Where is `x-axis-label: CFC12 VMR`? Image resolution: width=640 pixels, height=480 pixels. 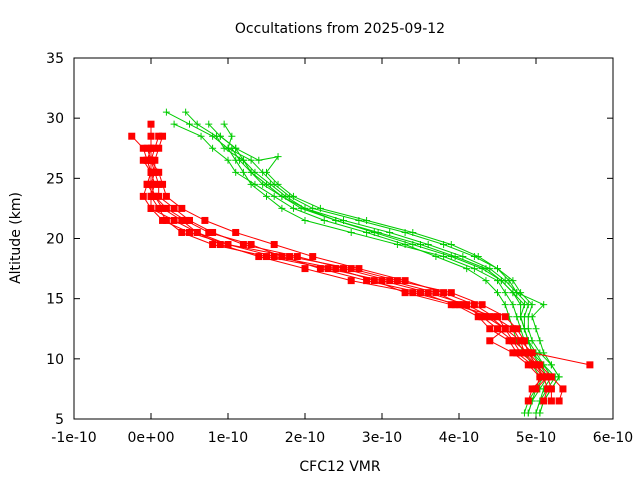 x-axis-label: CFC12 VMR is located at coordinates (340, 467).